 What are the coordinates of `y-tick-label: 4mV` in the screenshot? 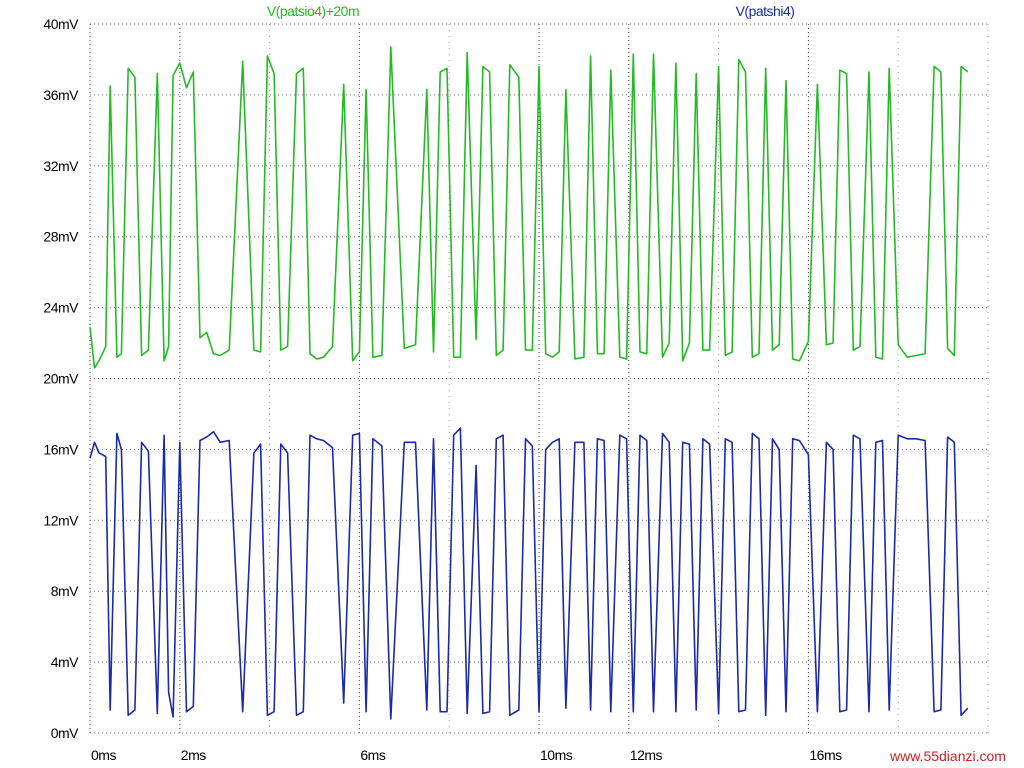 It's located at (65, 662).